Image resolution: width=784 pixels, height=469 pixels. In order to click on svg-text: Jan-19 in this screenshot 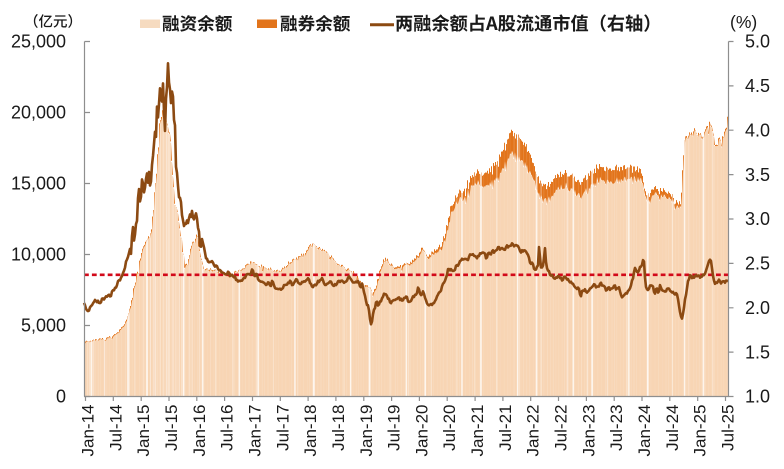, I will do `click(366, 431)`.